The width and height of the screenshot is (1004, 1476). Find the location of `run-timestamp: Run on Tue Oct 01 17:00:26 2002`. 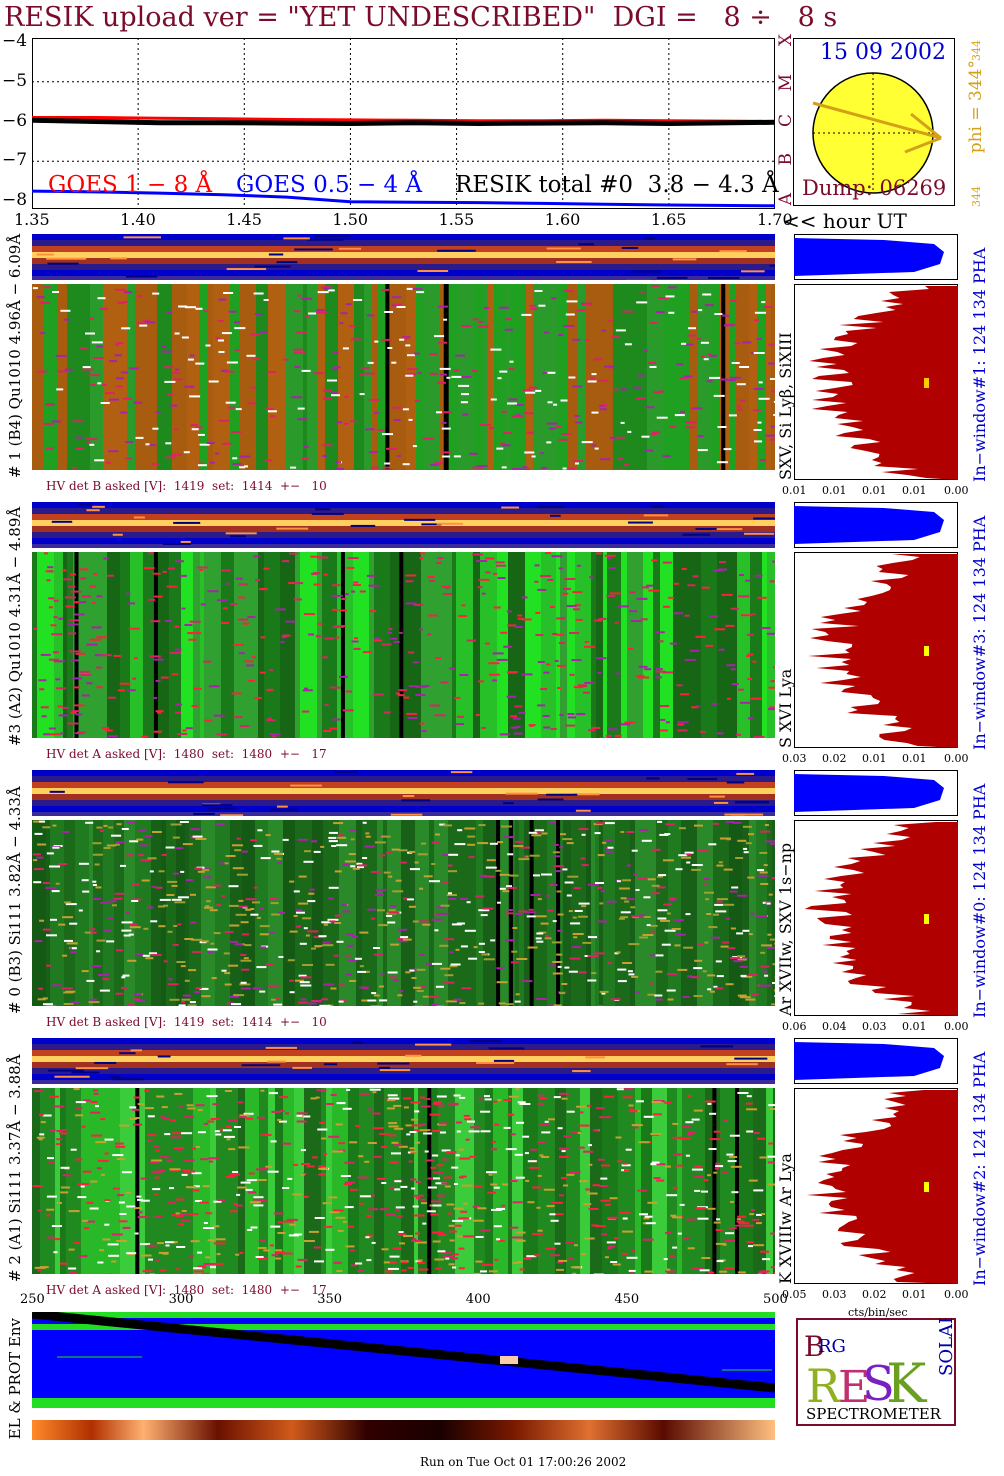

run-timestamp: Run on Tue Oct 01 17:00:26 2002 is located at coordinates (523, 1462).